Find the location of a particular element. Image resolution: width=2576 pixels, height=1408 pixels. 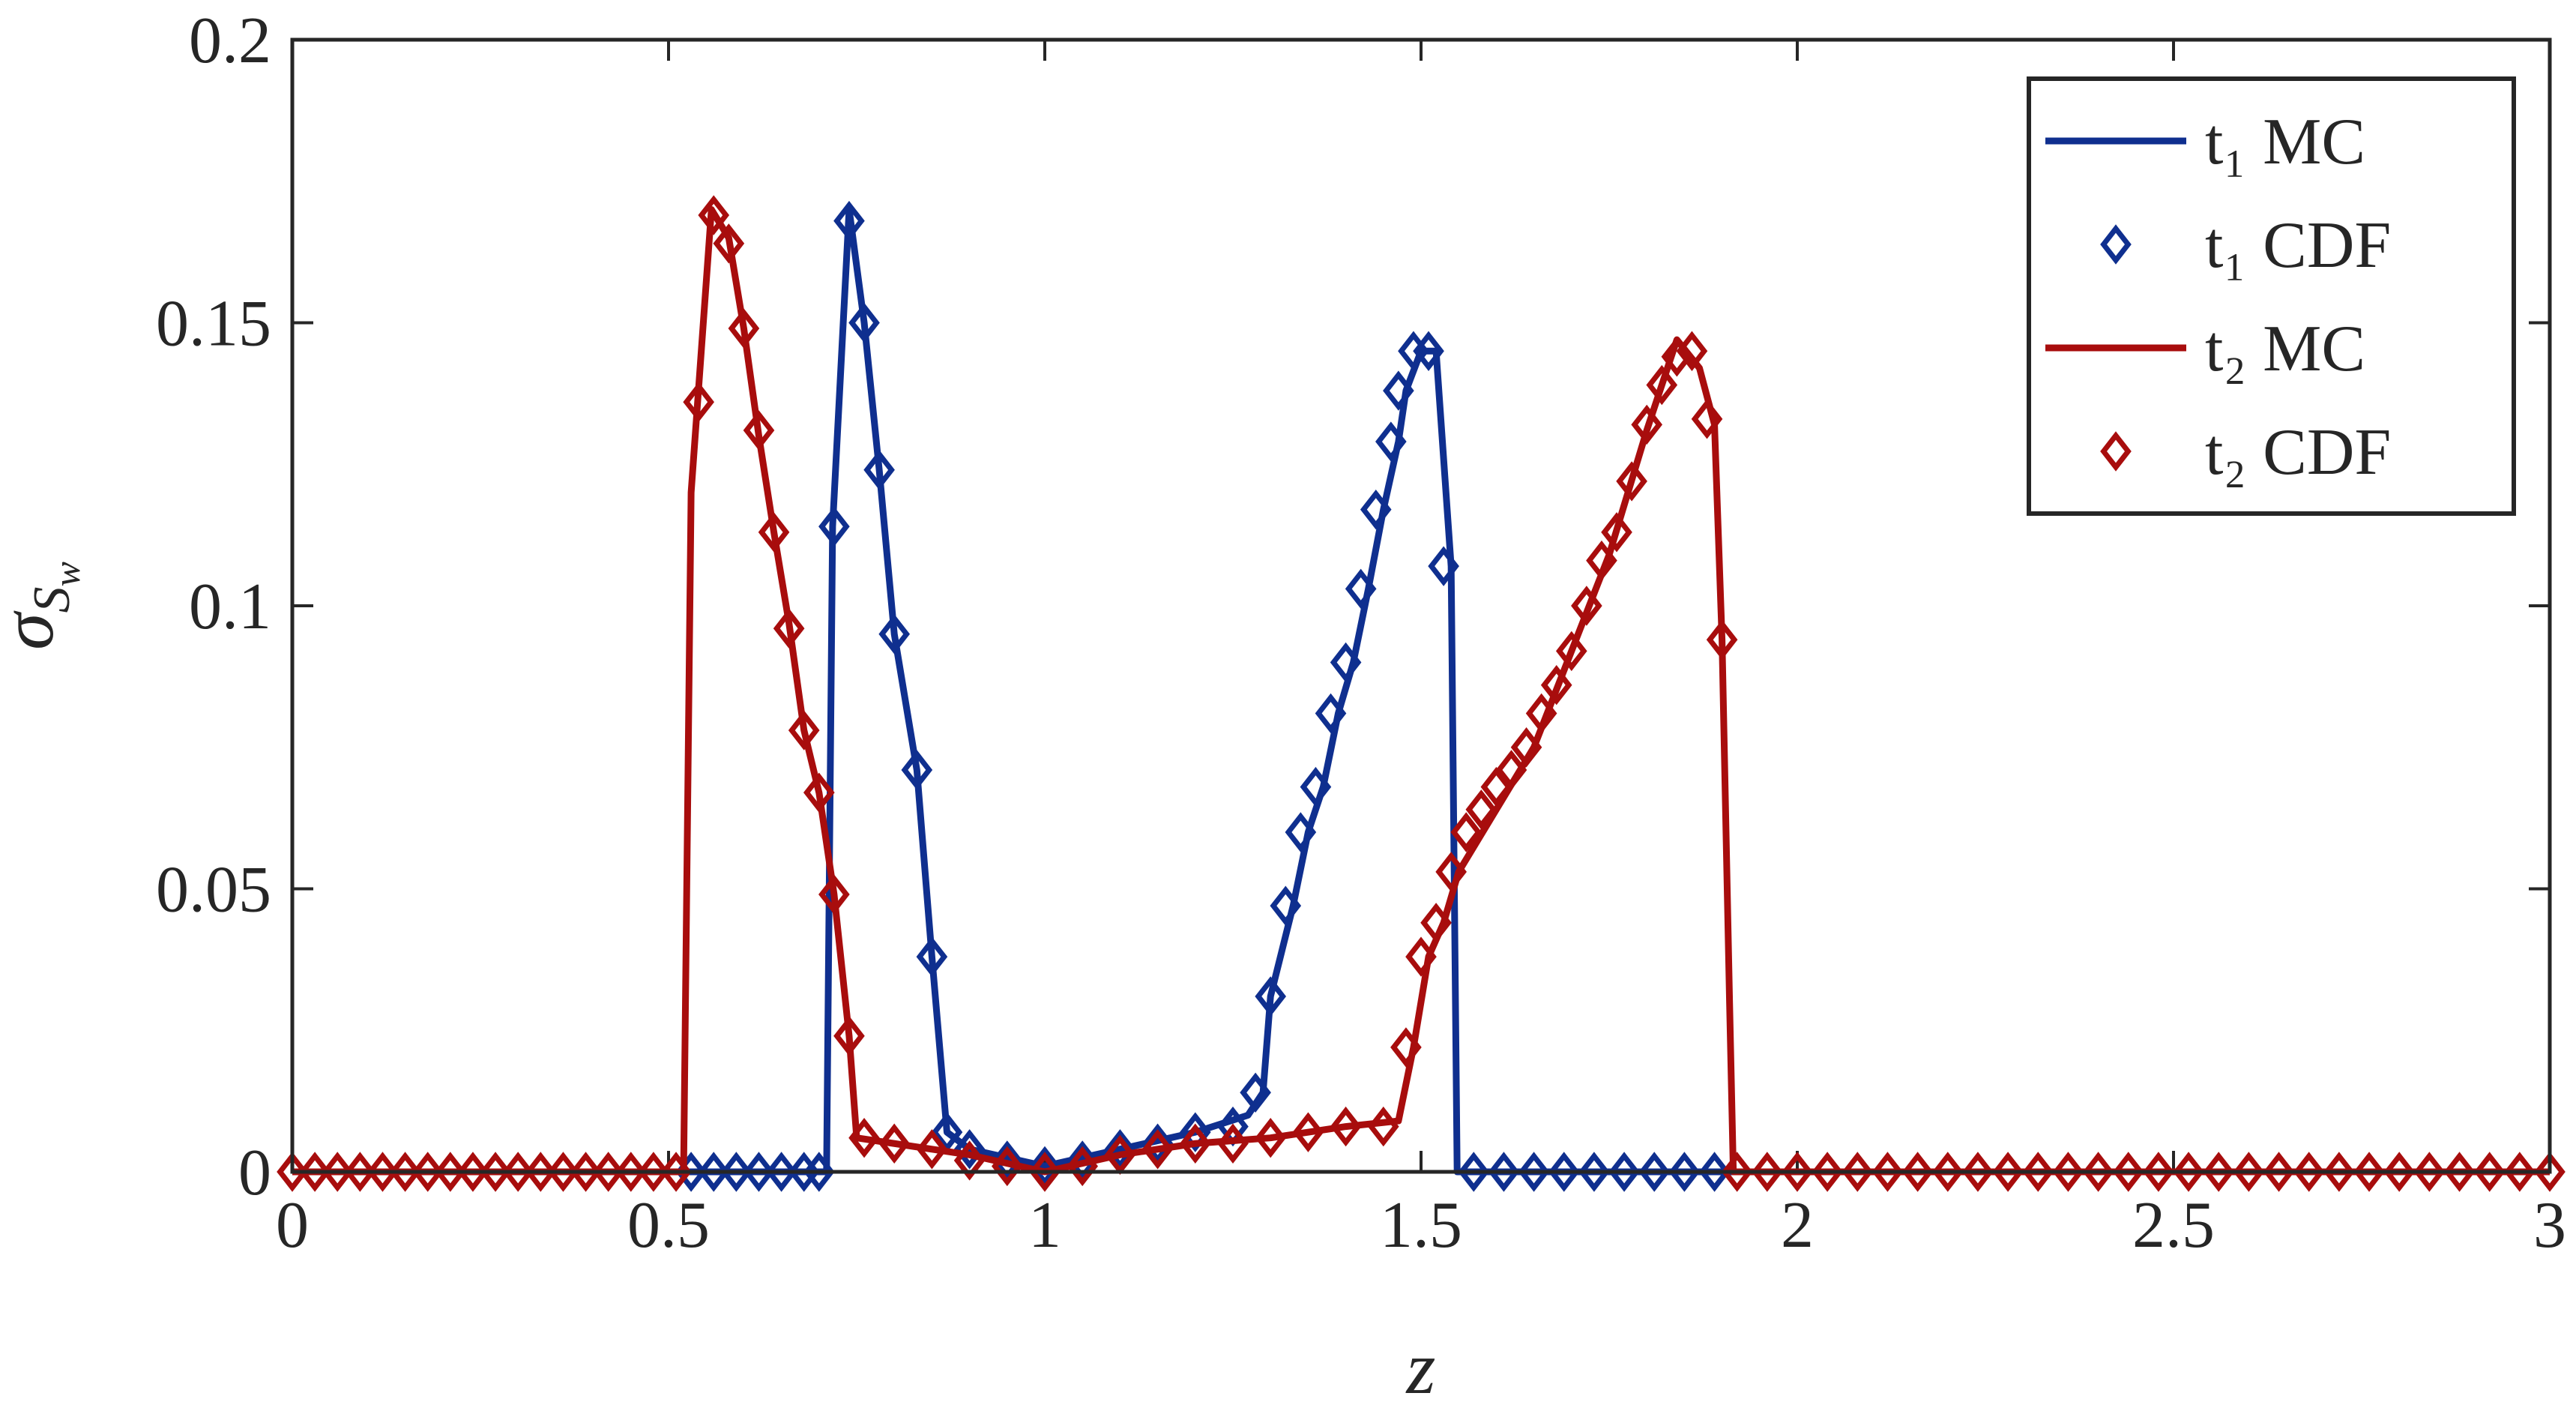

x-tick-label: 2 is located at coordinates (1798, 1225).